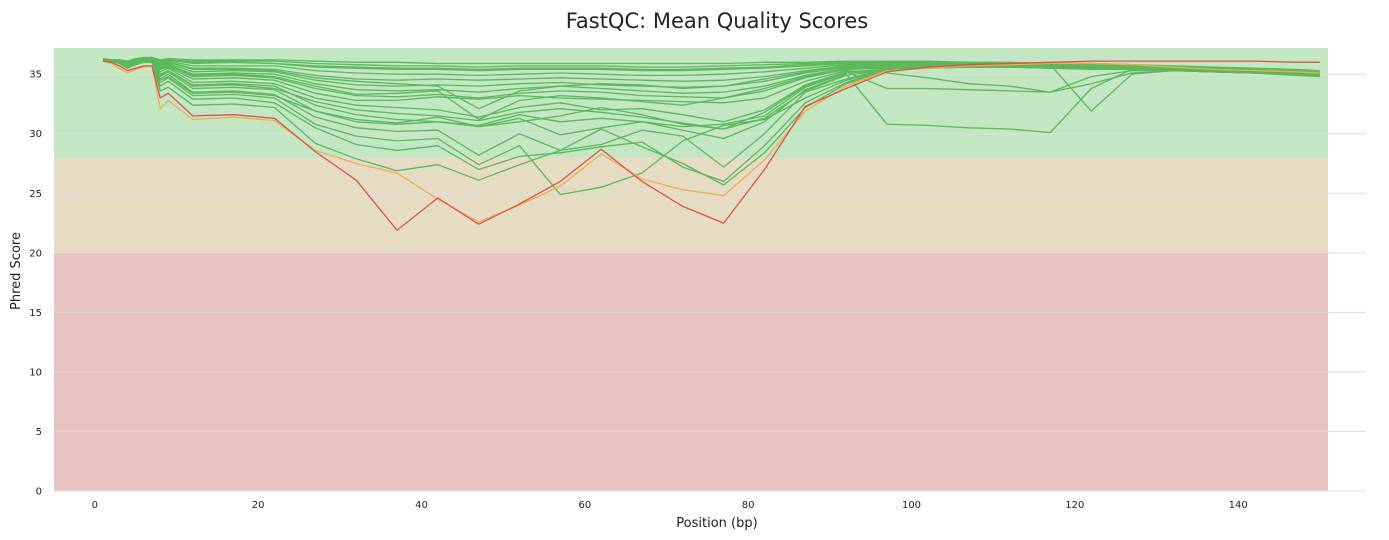  What do you see at coordinates (1074, 505) in the screenshot?
I see `x-tick-label: 120` at bounding box center [1074, 505].